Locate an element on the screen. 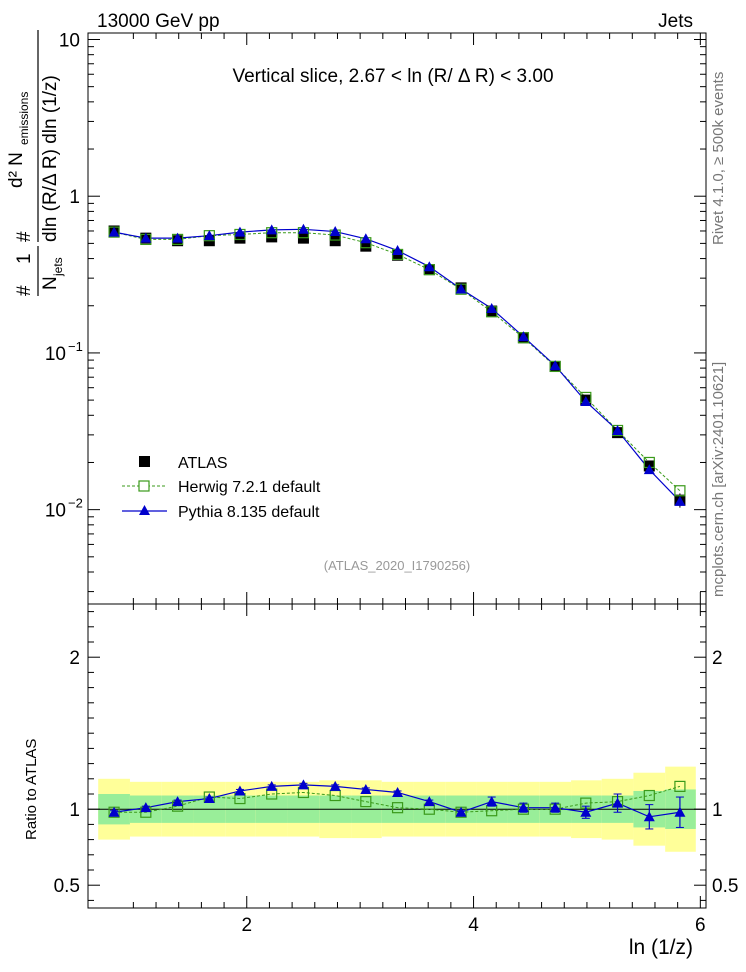  herwig-point is located at coordinates (680, 491).